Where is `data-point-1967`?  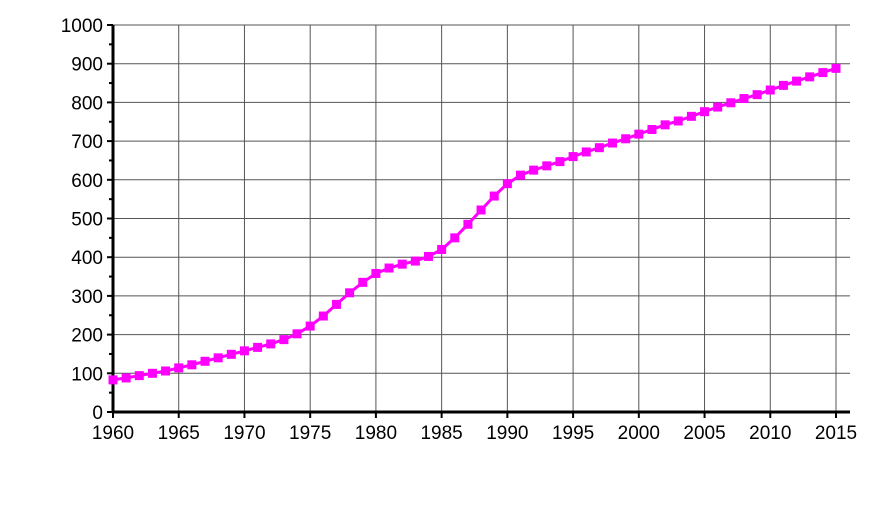
data-point-1967 is located at coordinates (205, 361).